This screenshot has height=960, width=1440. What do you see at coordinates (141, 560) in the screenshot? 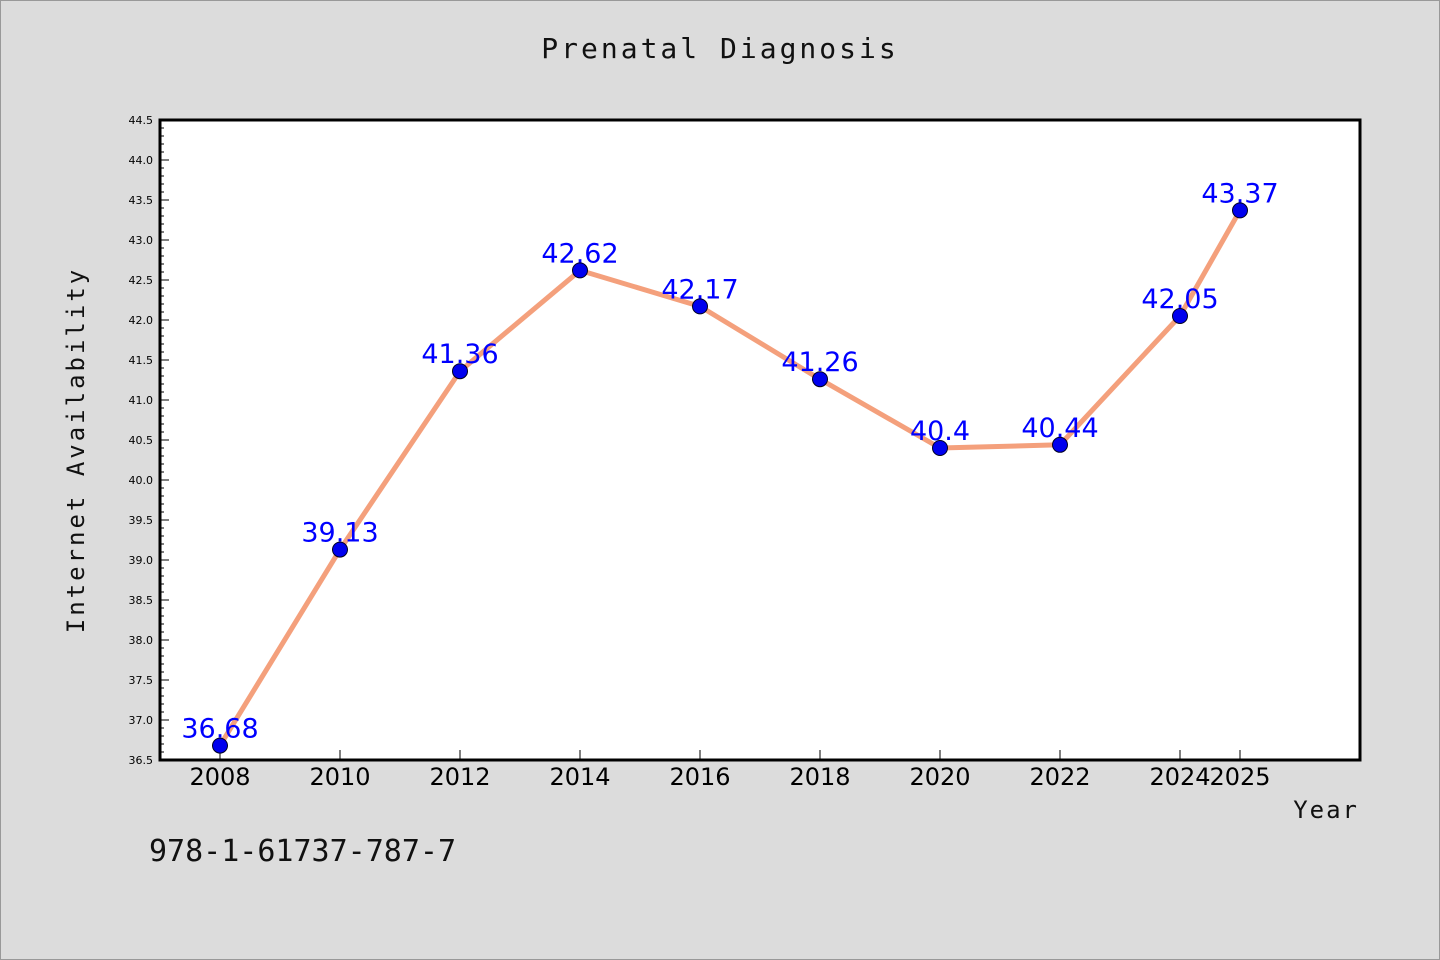
I see `y-tick-label: 39.0` at bounding box center [141, 560].